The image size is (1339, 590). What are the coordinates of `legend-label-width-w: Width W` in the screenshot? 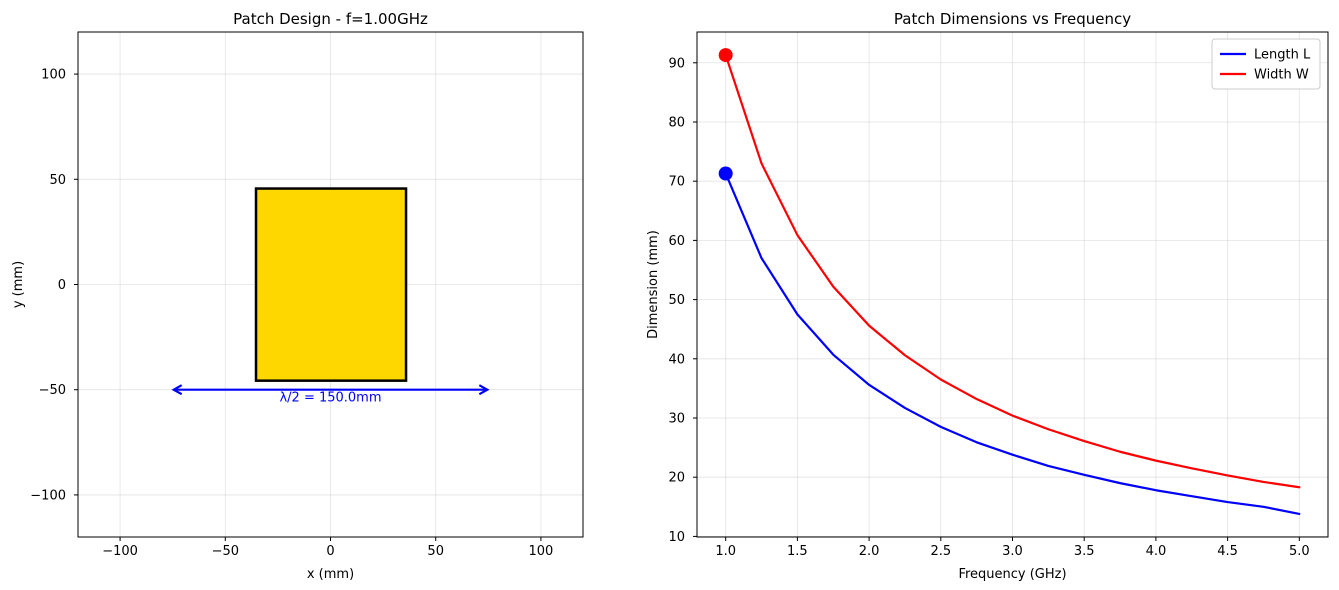 It's located at (1281, 75).